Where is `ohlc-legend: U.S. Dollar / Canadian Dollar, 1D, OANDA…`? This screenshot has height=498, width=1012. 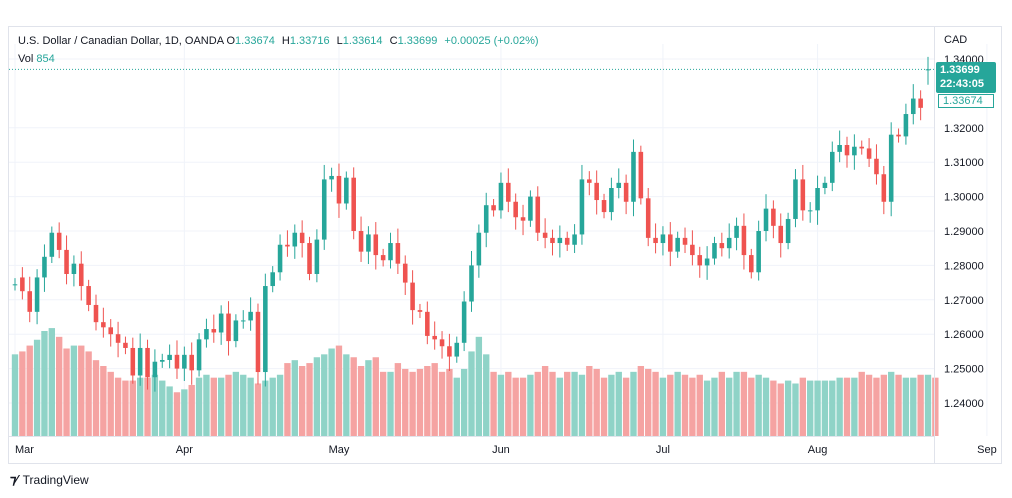
ohlc-legend: U.S. Dollar / Canadian Dollar, 1D, OANDA… is located at coordinates (280, 41).